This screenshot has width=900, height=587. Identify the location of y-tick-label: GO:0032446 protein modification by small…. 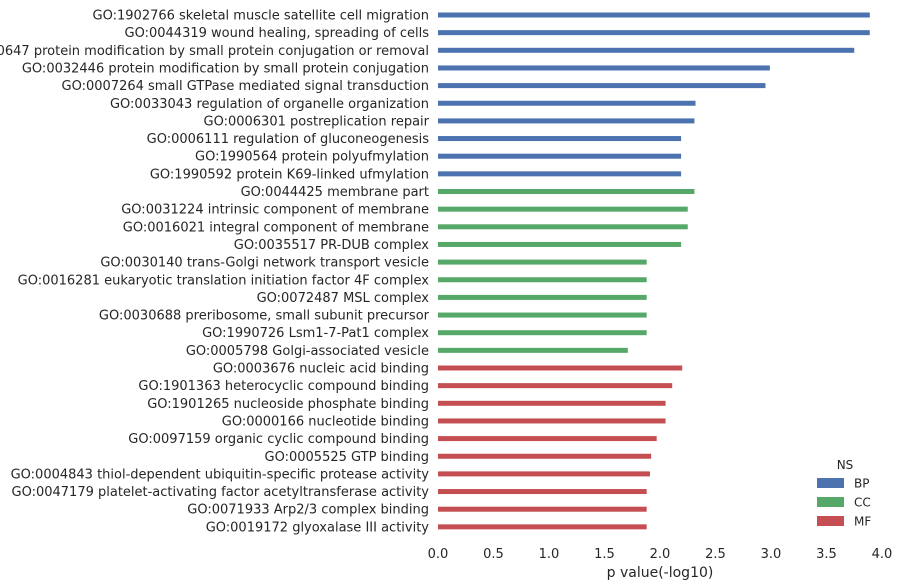
(225, 68).